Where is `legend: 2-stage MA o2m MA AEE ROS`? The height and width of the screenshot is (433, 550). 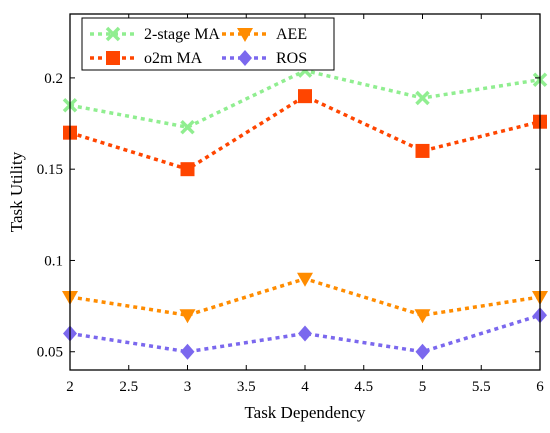
legend: 2-stage MA o2m MA AEE ROS is located at coordinates (208, 44).